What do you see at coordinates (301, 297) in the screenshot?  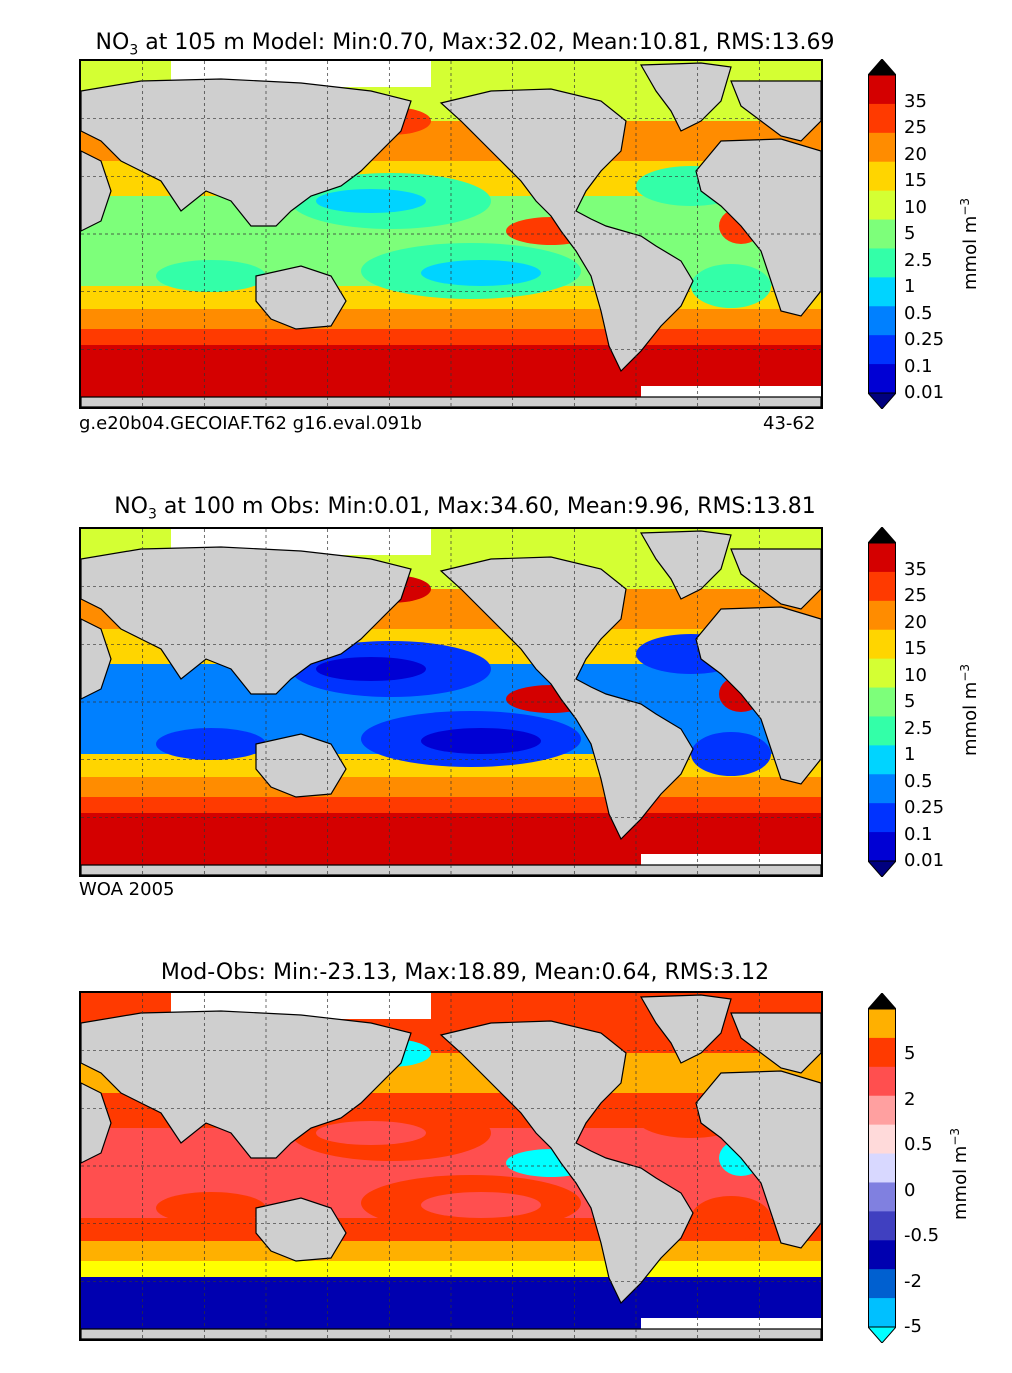 I see `australia-land` at bounding box center [301, 297].